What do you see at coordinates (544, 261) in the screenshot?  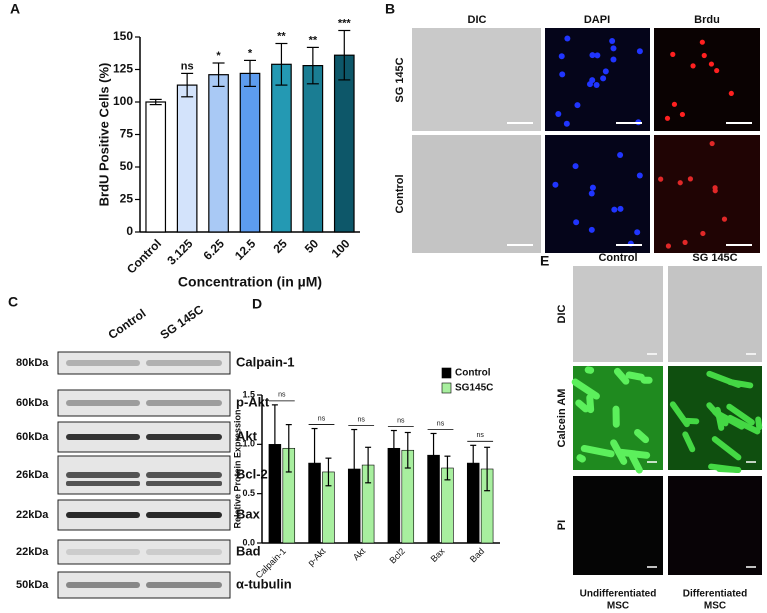 I see `panel-letter: E` at bounding box center [544, 261].